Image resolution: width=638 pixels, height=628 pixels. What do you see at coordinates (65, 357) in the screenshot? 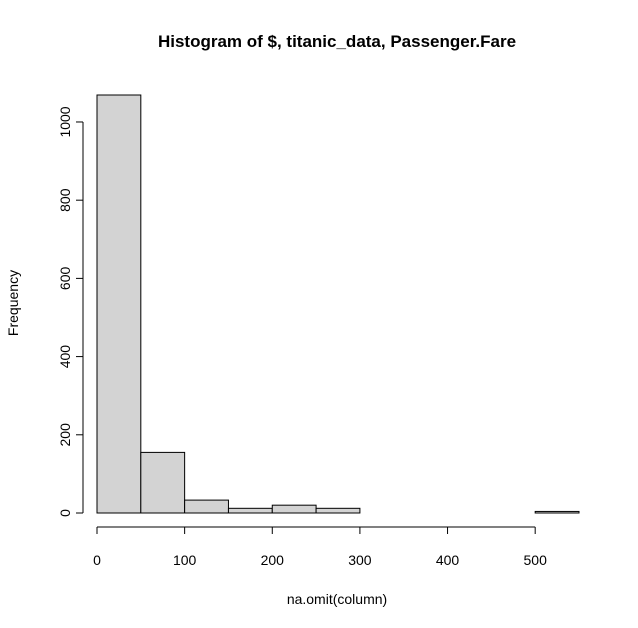
I see `y-tick-label: 400` at bounding box center [65, 357].